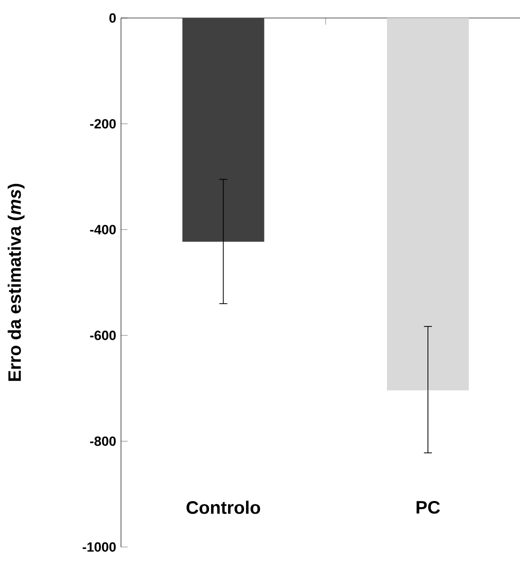 The image size is (520, 561). I want to click on y-tick-label: 0, so click(112, 18).